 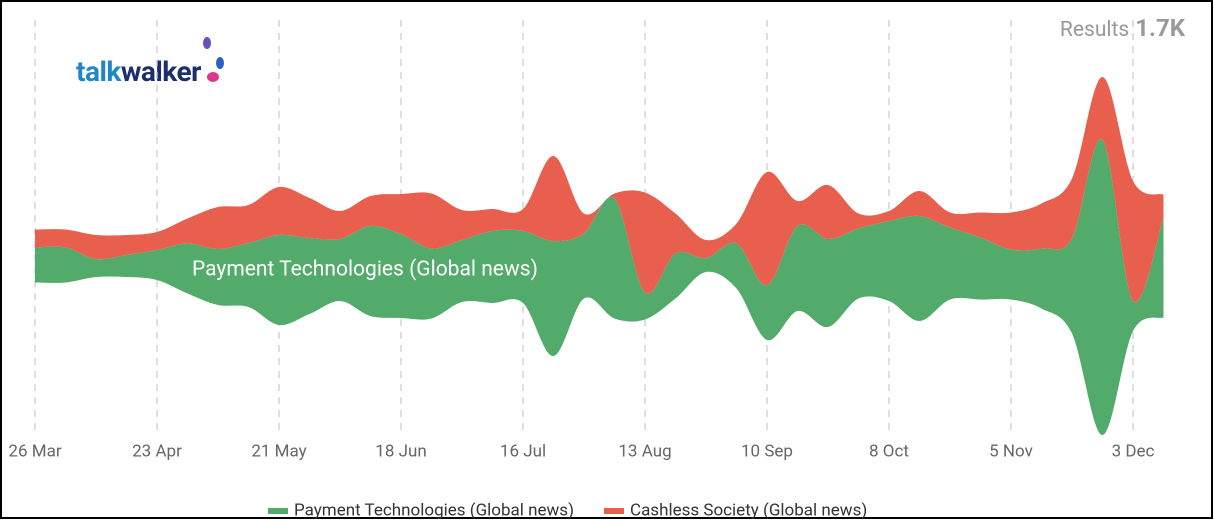 I want to click on results-label: Results, so click(x=1094, y=30).